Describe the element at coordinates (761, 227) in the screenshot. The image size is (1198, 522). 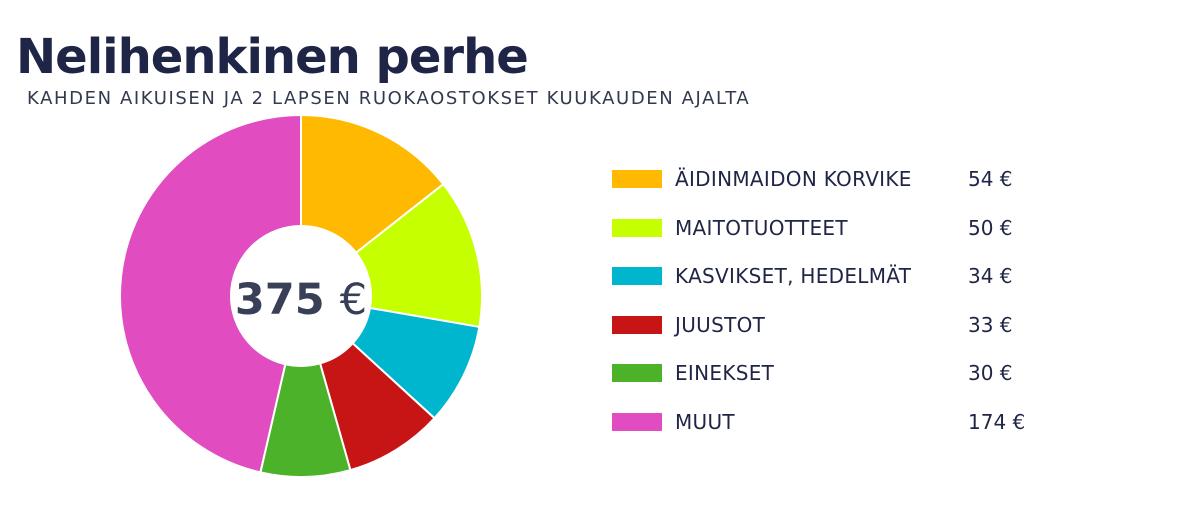
I see `legend-label: MAITOTUOTTEET` at that location.